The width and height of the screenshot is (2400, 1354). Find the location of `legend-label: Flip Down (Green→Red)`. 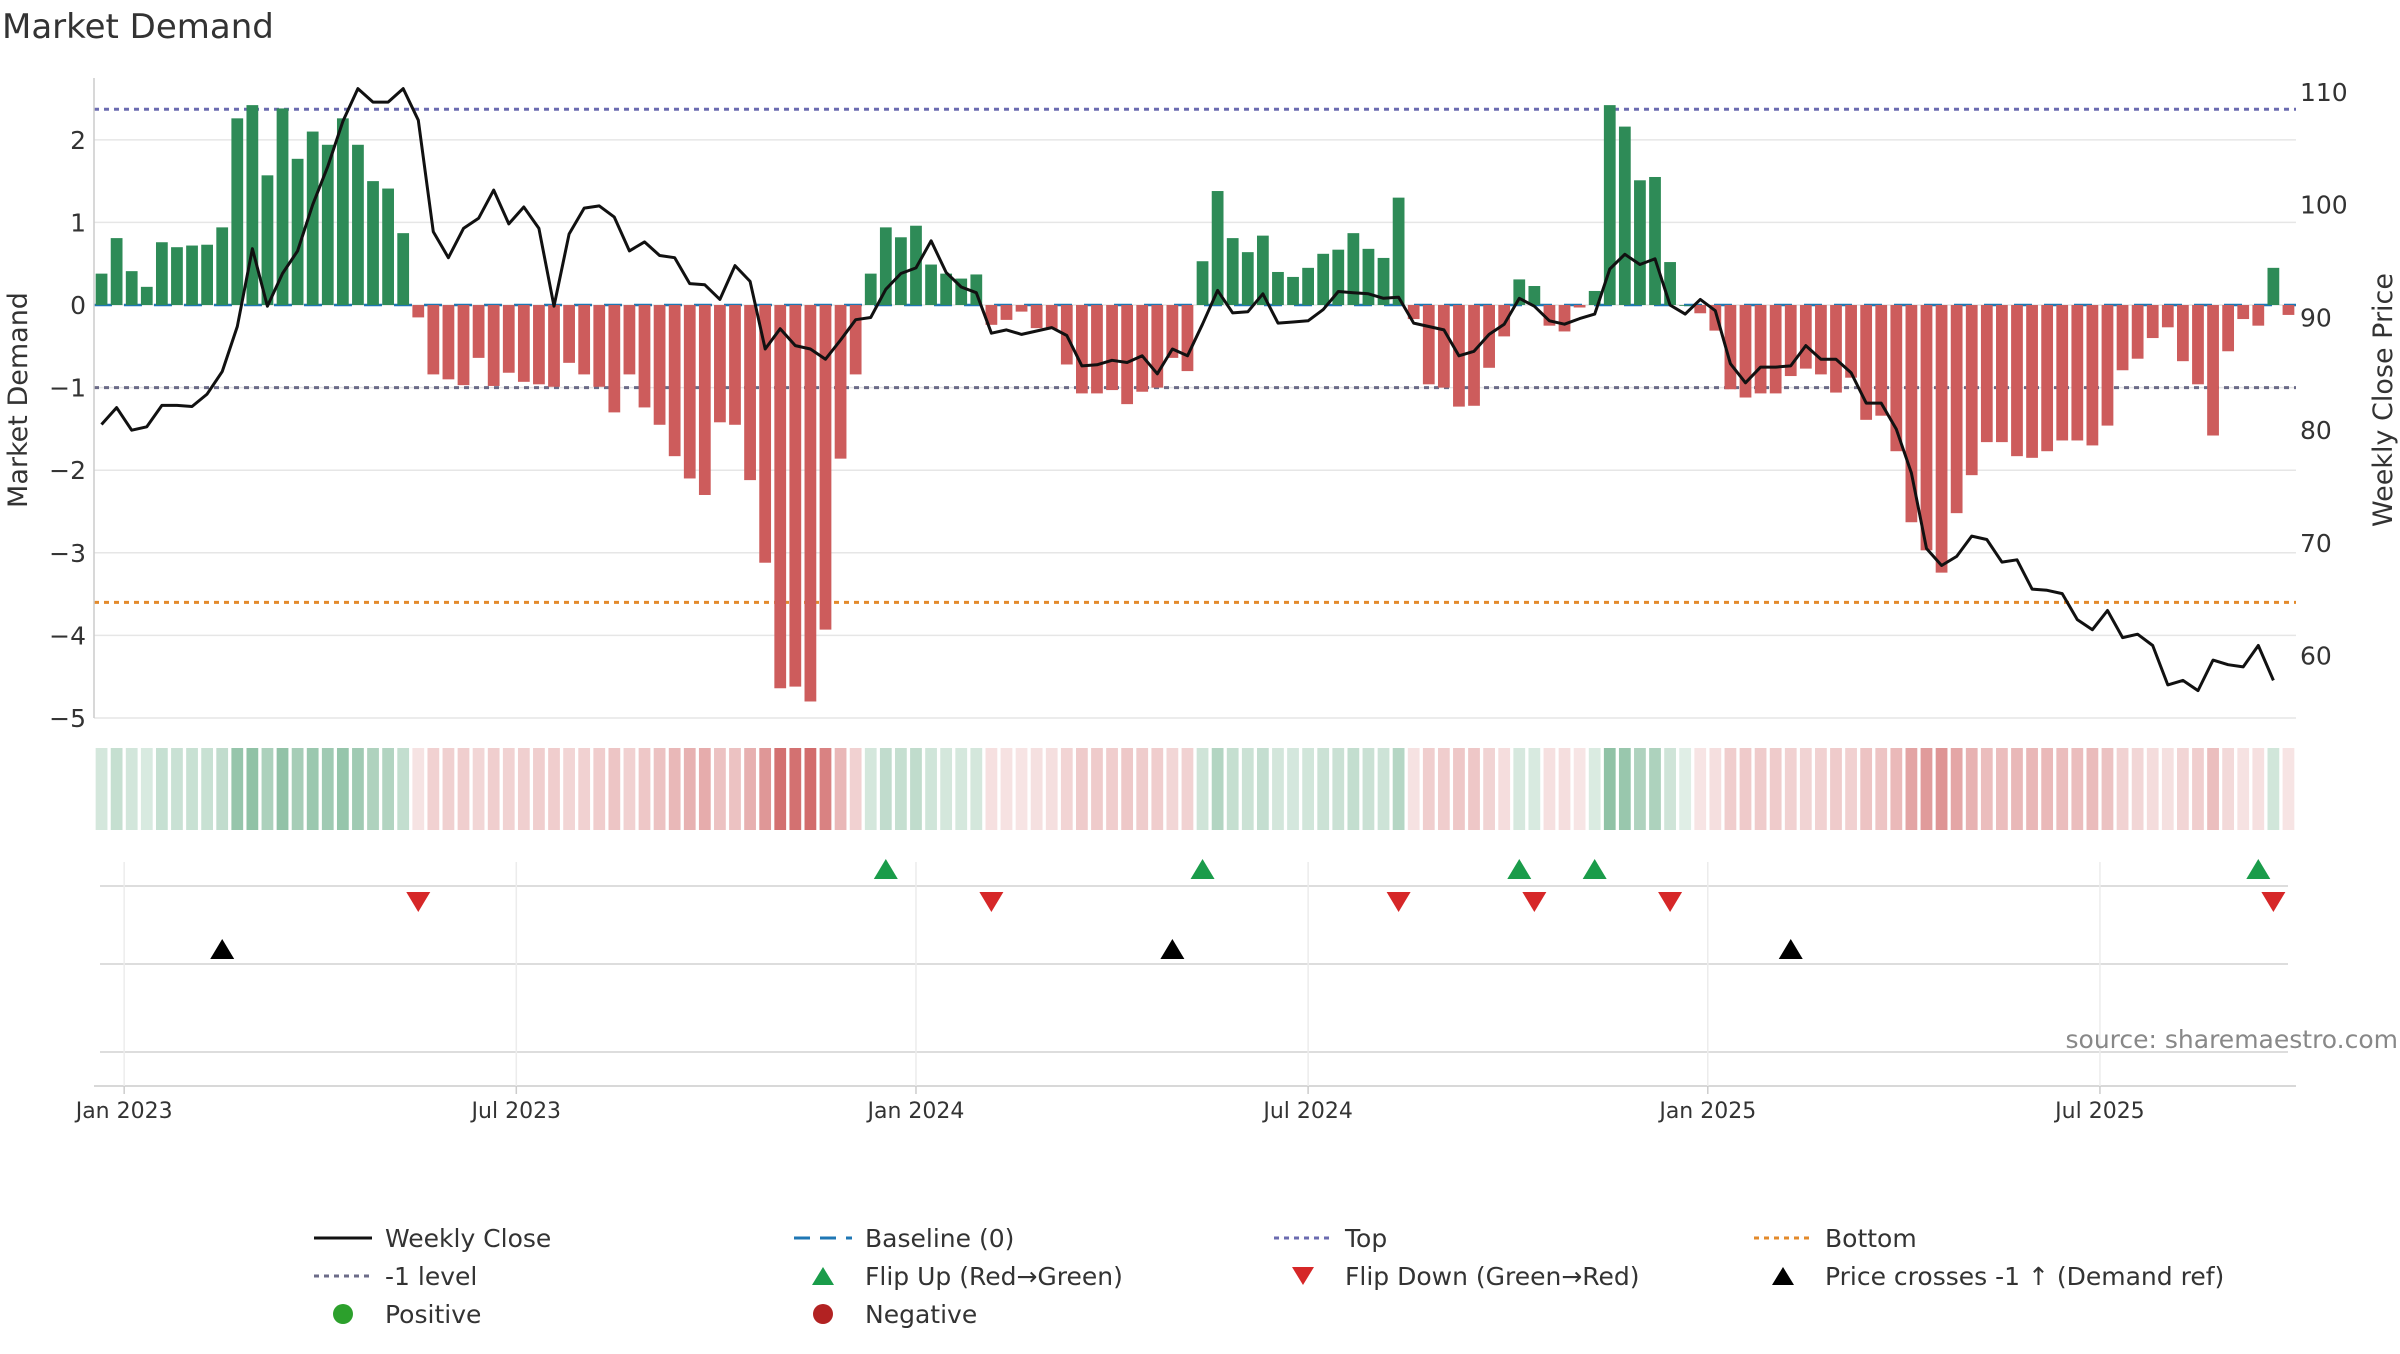

legend-label: Flip Down (Green→Red) is located at coordinates (1492, 1276).